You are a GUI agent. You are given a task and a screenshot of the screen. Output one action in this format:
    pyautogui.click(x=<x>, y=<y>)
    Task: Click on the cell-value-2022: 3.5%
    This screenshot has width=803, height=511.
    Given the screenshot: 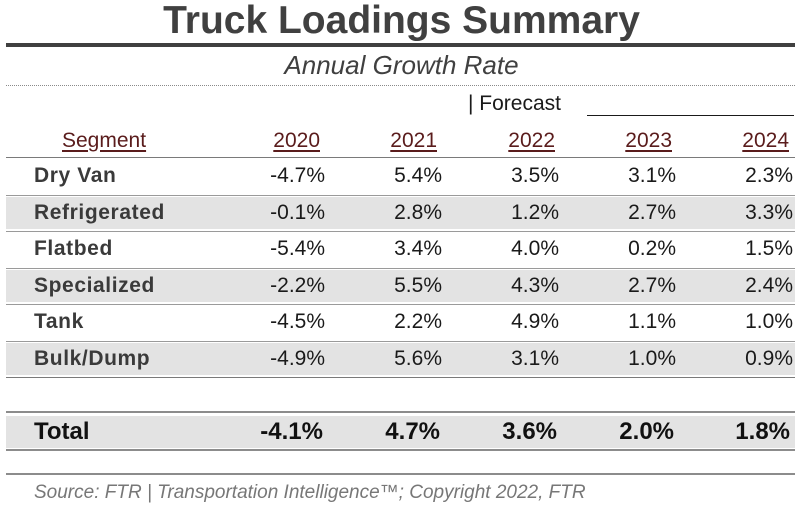 What is the action you would take?
    pyautogui.click(x=535, y=175)
    